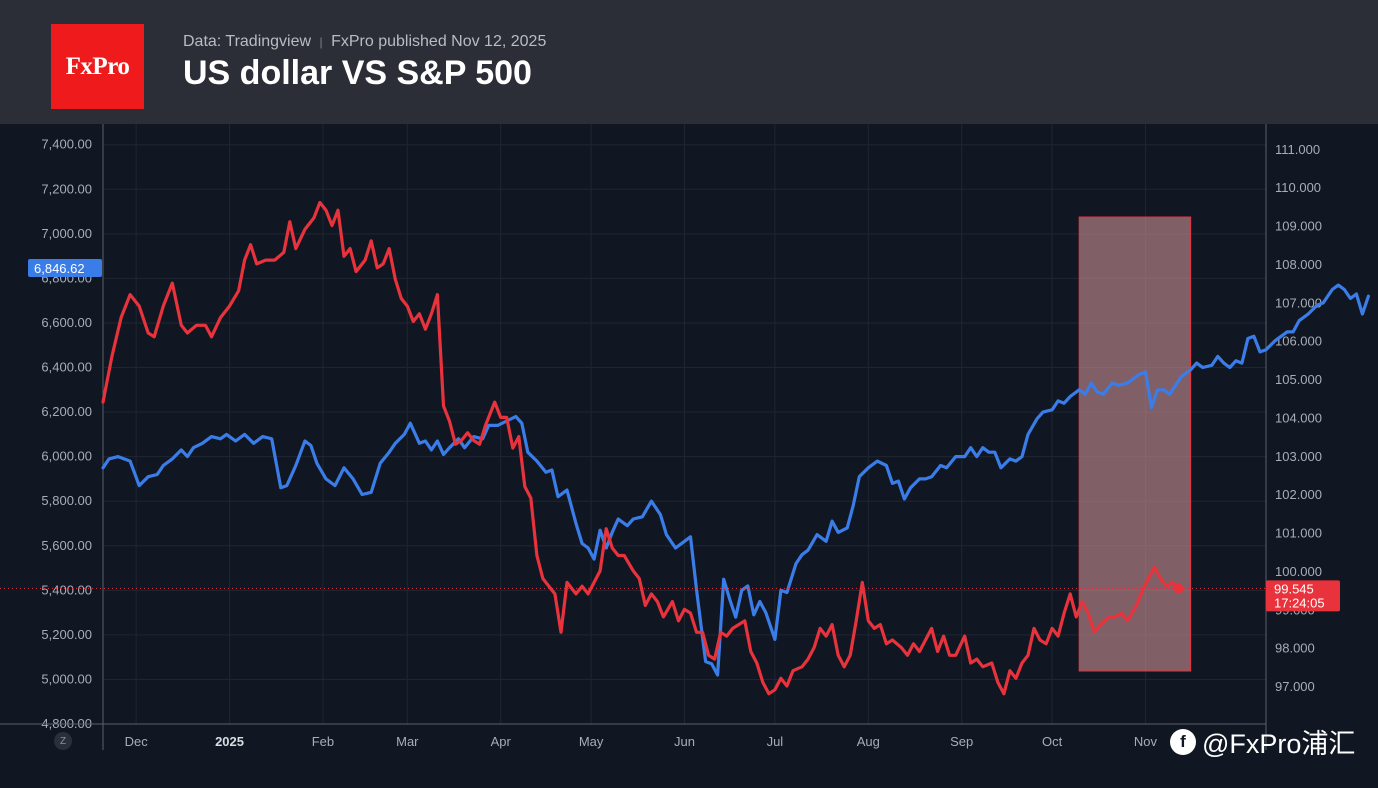 The height and width of the screenshot is (788, 1378). Describe the element at coordinates (1297, 149) in the screenshot. I see `right-tick-label: 111.000` at that location.